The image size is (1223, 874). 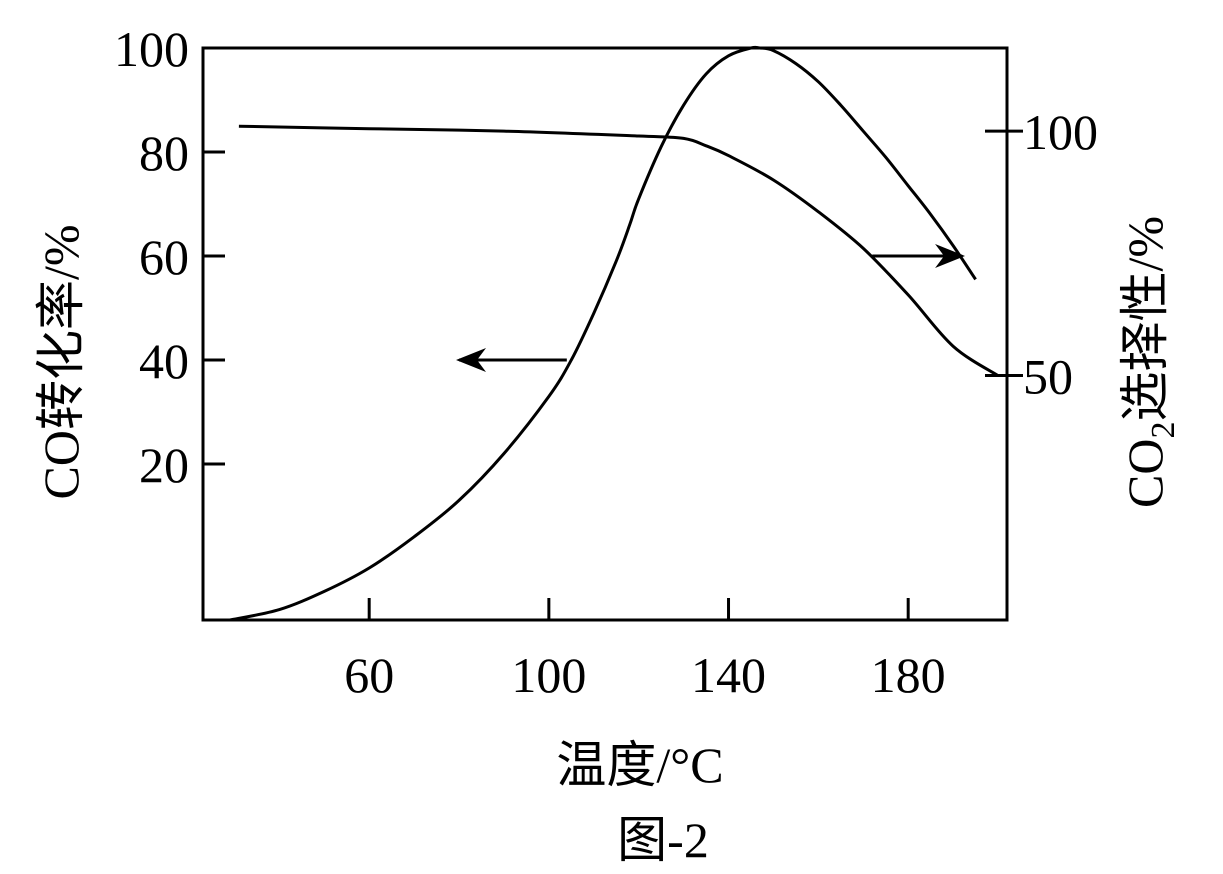 I want to click on y-right-title-subscript: 2, so click(x=1163, y=430).